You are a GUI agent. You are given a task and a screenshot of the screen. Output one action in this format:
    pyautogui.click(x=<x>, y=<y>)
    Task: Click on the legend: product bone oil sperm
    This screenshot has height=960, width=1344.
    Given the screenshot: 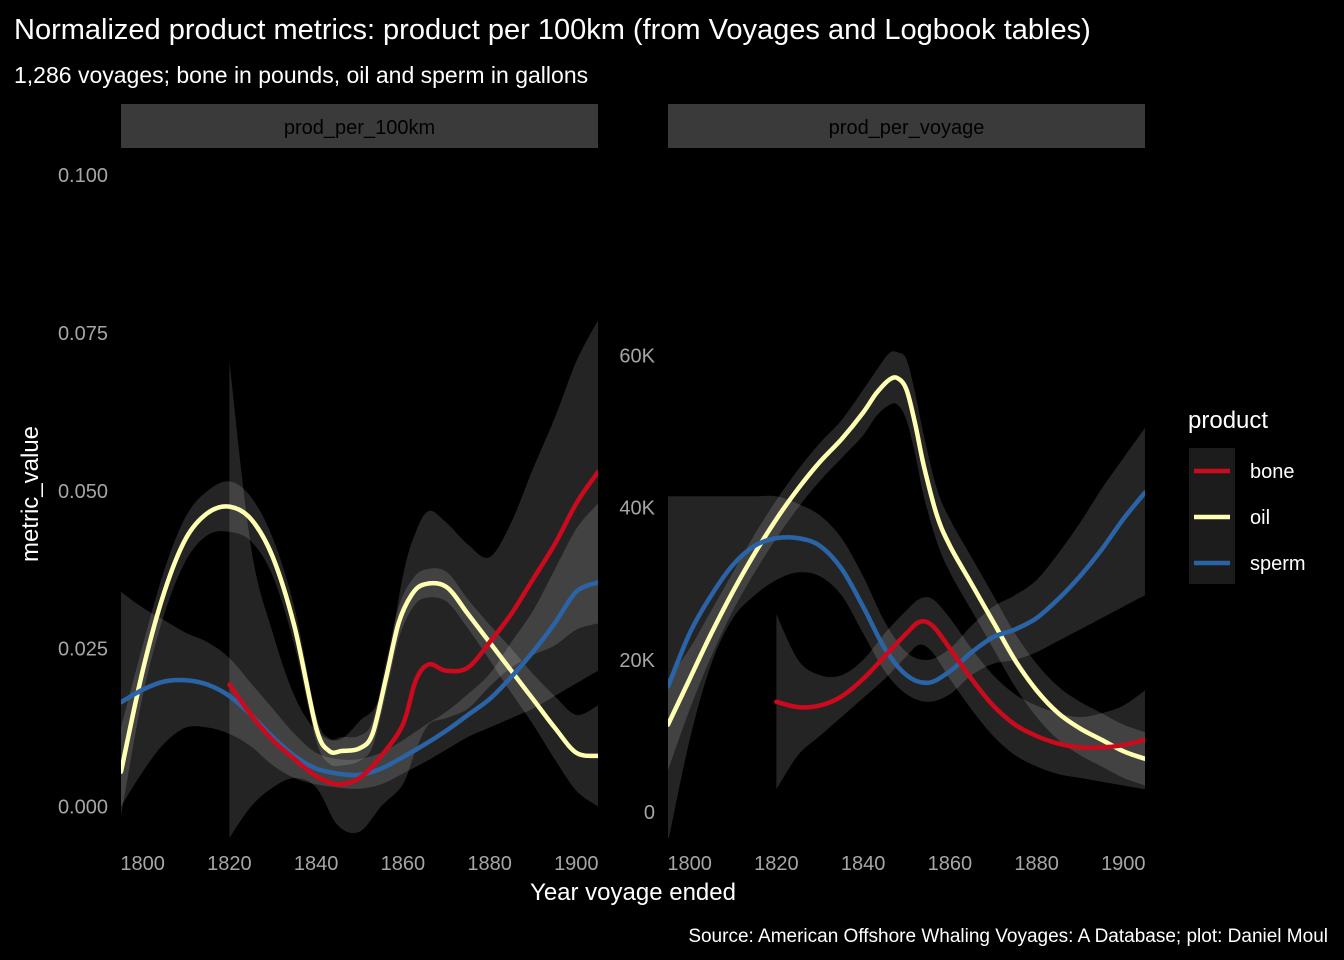 What is the action you would take?
    pyautogui.click(x=1247, y=495)
    